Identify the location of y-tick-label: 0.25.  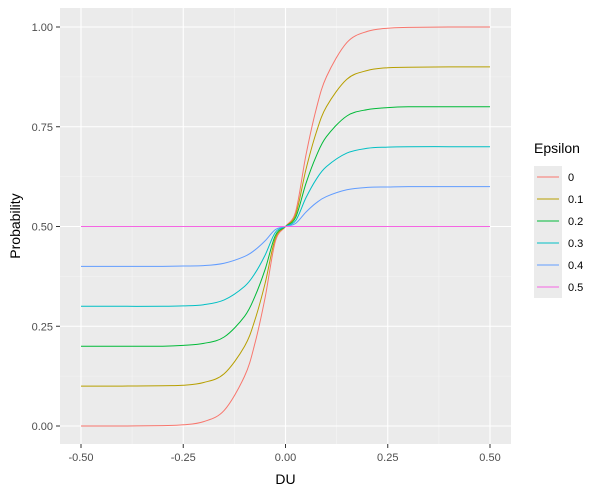
(42, 327).